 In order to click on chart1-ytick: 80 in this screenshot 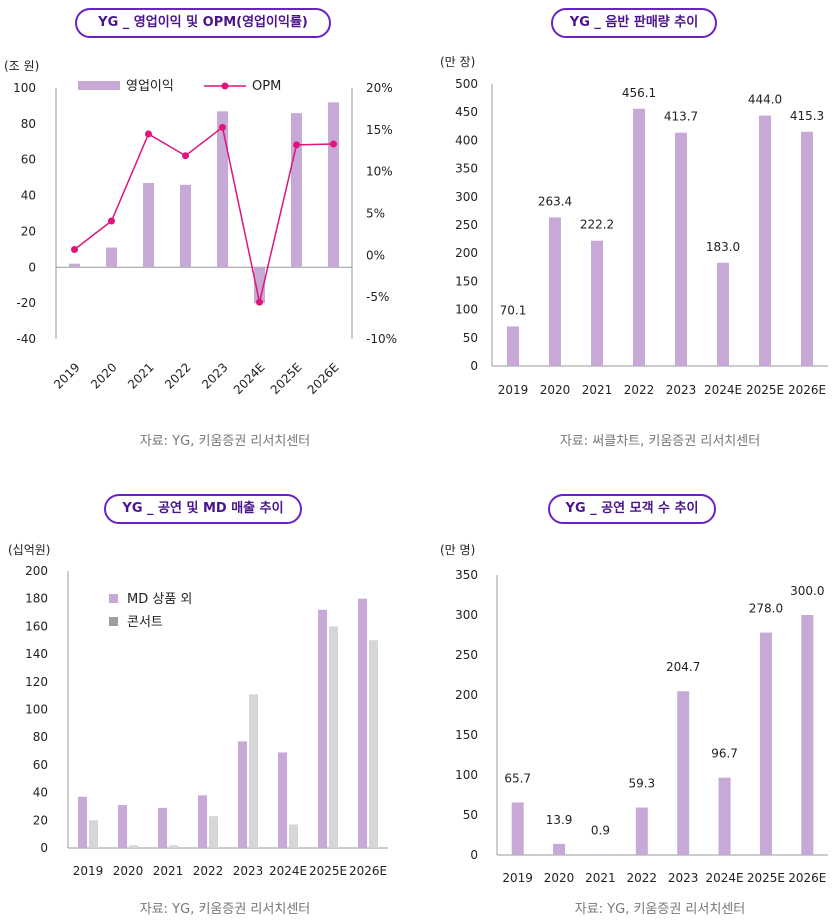, I will do `click(28, 124)`.